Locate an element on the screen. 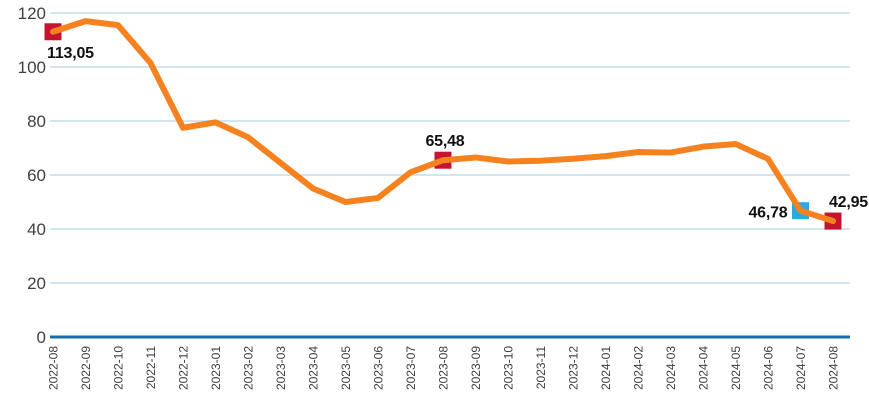 The height and width of the screenshot is (409, 869). x-tick-label: 2022-12 is located at coordinates (184, 368).